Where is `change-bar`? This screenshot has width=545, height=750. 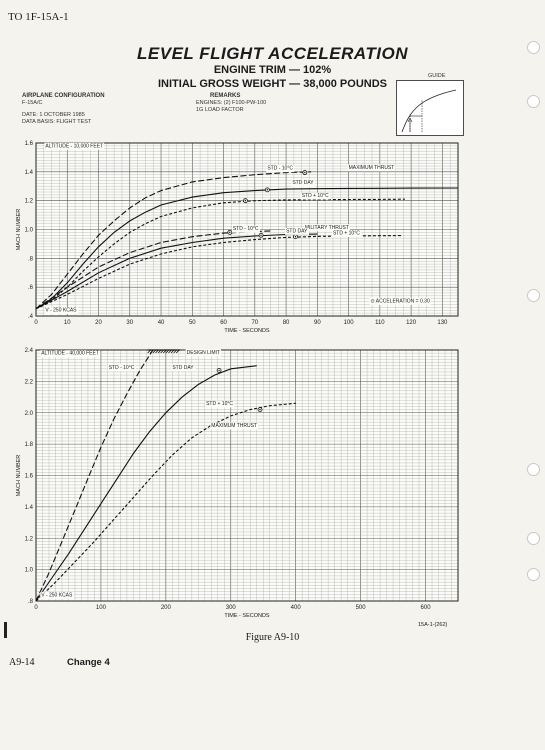 change-bar is located at coordinates (5, 630).